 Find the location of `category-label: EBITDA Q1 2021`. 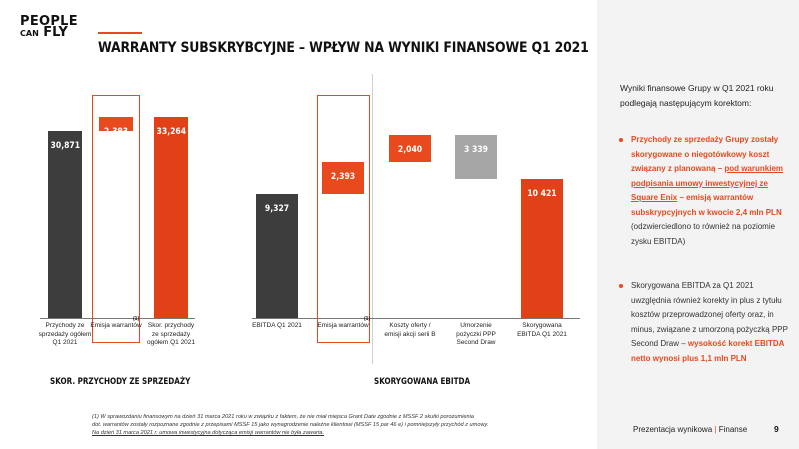

category-label: EBITDA Q1 2021 is located at coordinates (277, 325).